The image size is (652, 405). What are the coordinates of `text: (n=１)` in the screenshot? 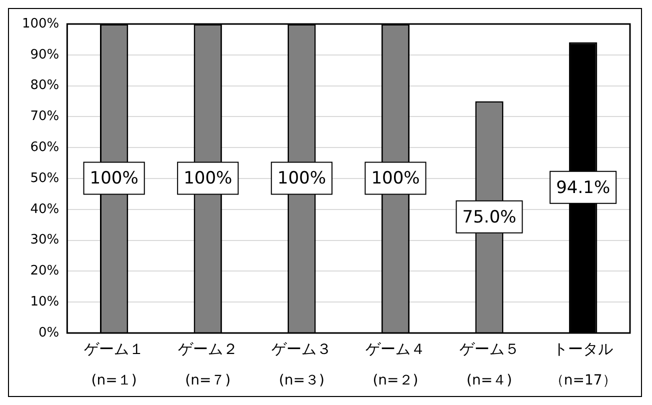 It's located at (114, 380).